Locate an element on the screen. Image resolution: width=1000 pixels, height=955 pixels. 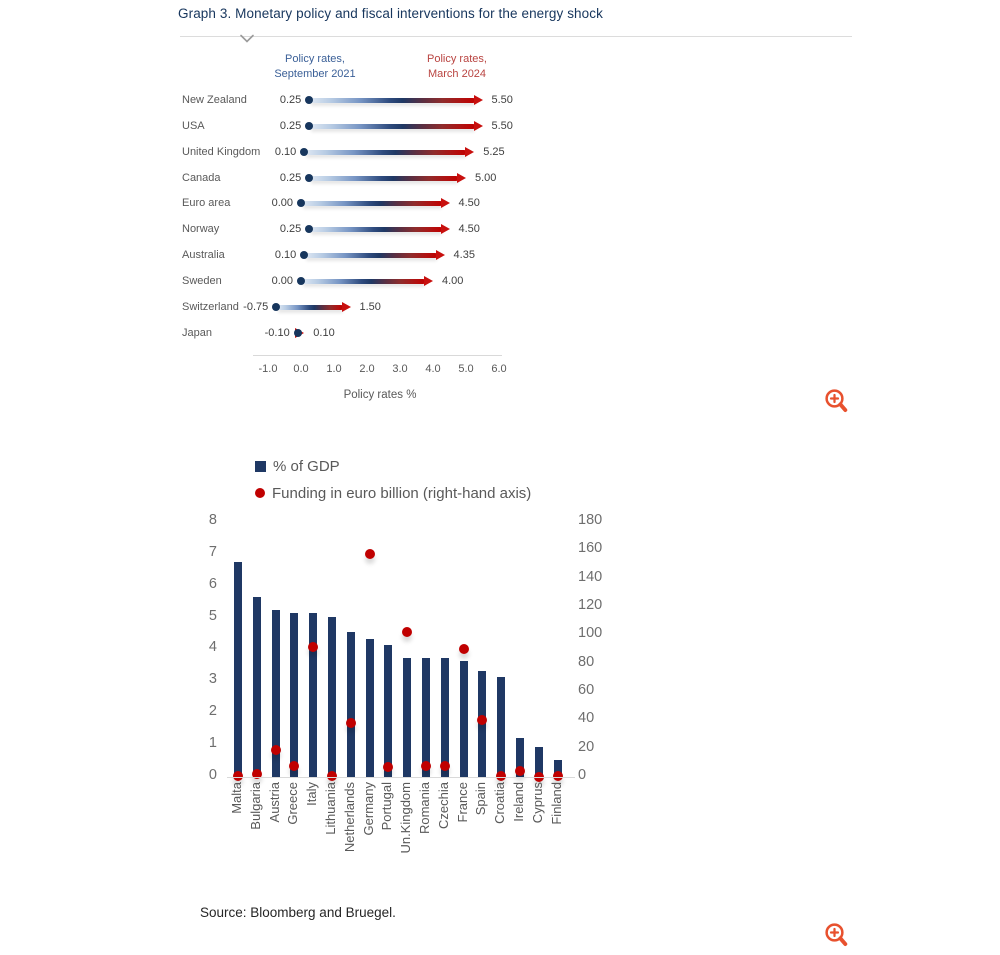
bar-france is located at coordinates (463, 719).